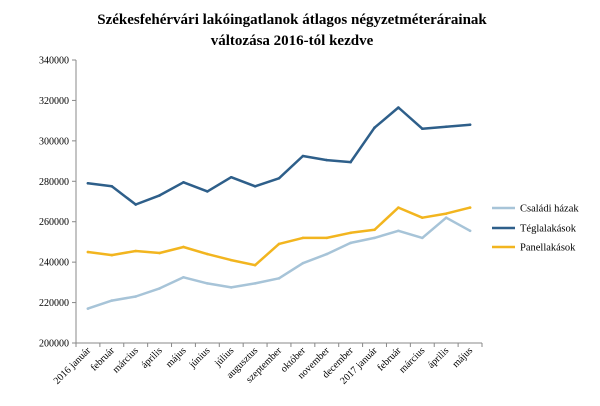 This screenshot has height=406, width=600. Describe the element at coordinates (54, 101) in the screenshot. I see `y-tick-label: 320000` at that location.